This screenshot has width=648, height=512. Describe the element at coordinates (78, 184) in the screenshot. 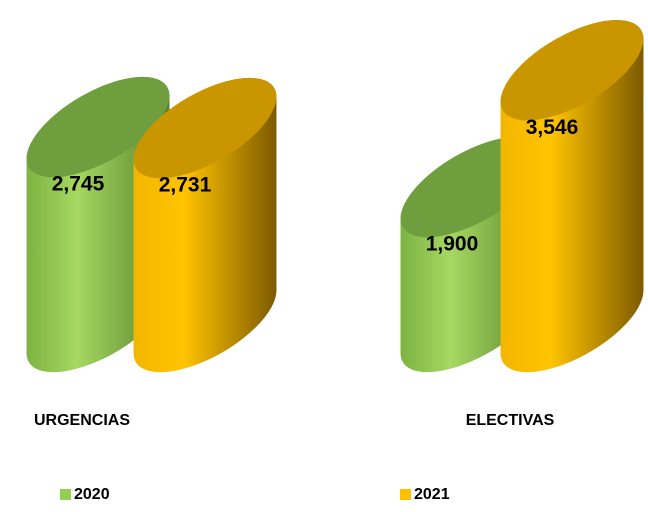

I see `value-label: 2,745` at that location.